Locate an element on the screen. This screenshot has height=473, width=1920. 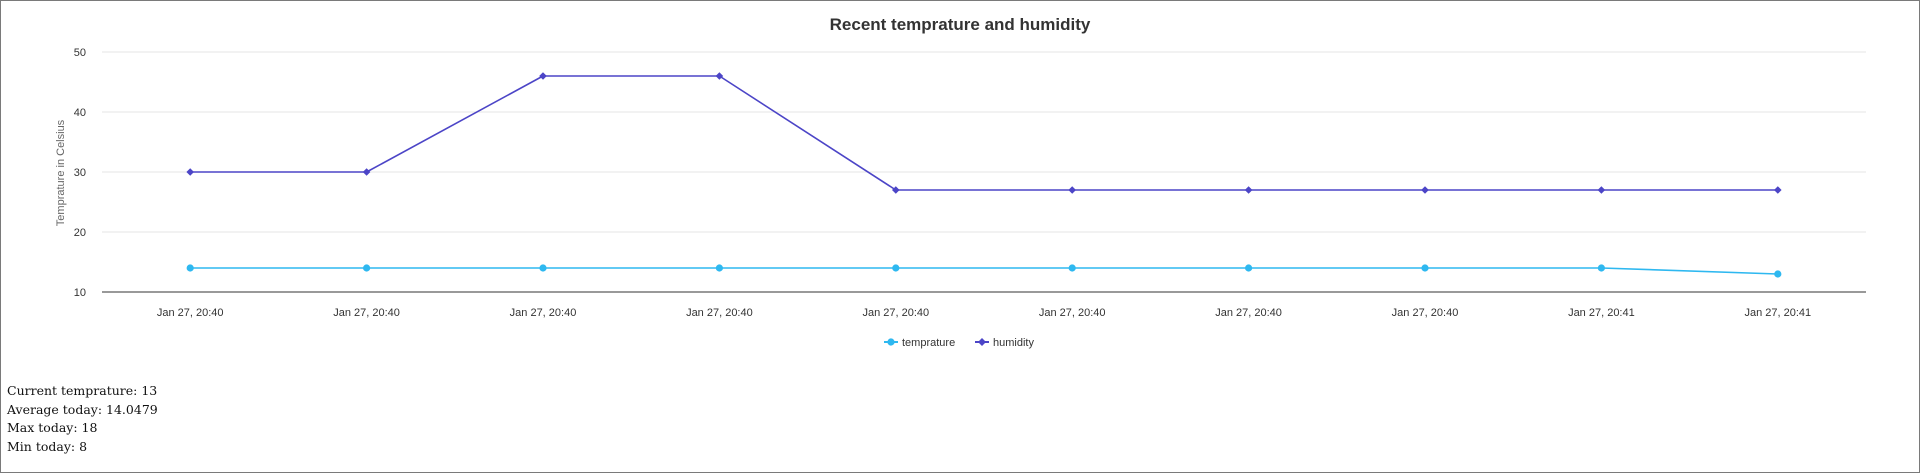
series-temprature is located at coordinates (984, 271).